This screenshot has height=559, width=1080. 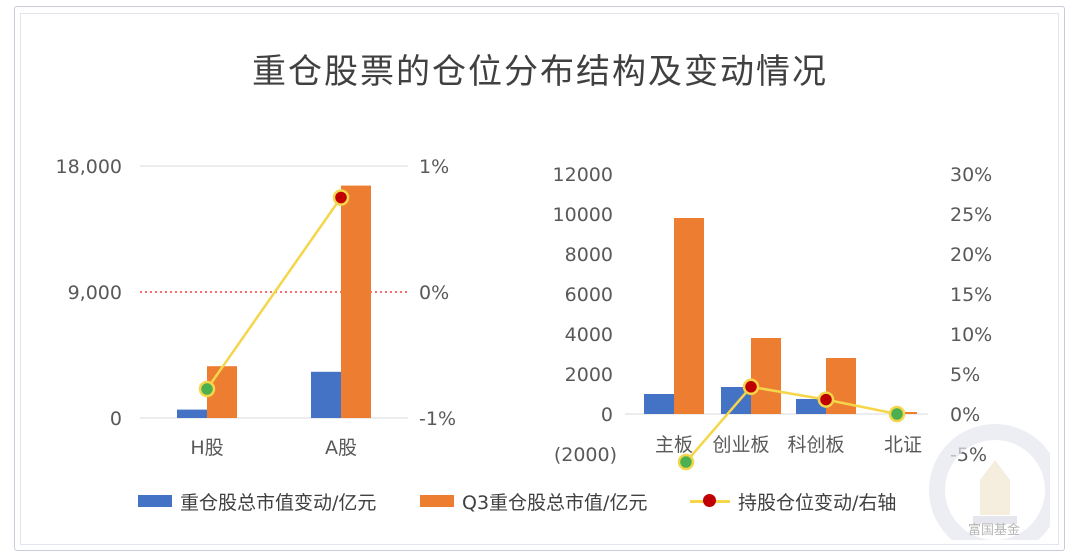 I want to click on legend-label: Q3重仓股总市值/亿元, so click(x=555, y=502).